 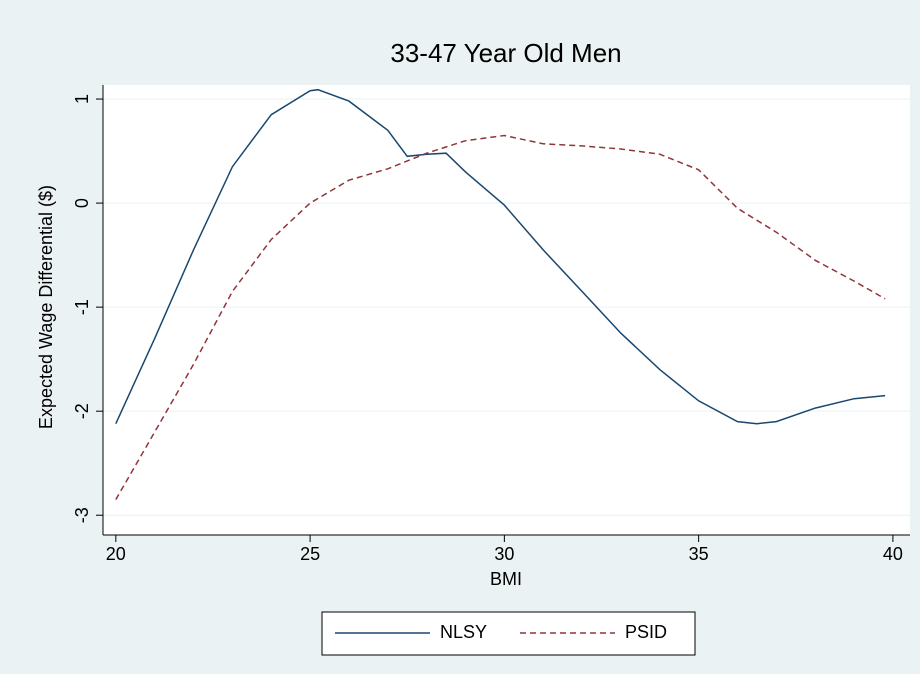 What do you see at coordinates (893, 554) in the screenshot?
I see `x-tick-label: 40` at bounding box center [893, 554].